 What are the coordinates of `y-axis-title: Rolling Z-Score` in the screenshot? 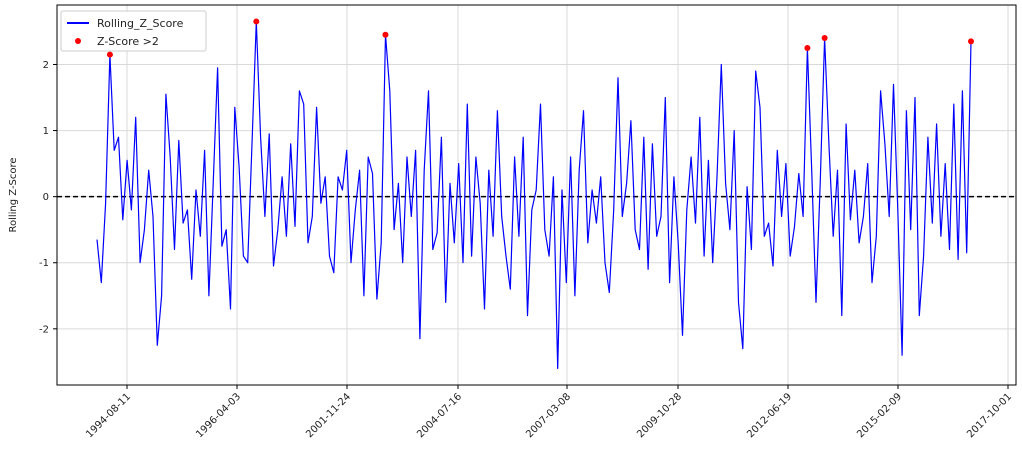 It's located at (13, 194).